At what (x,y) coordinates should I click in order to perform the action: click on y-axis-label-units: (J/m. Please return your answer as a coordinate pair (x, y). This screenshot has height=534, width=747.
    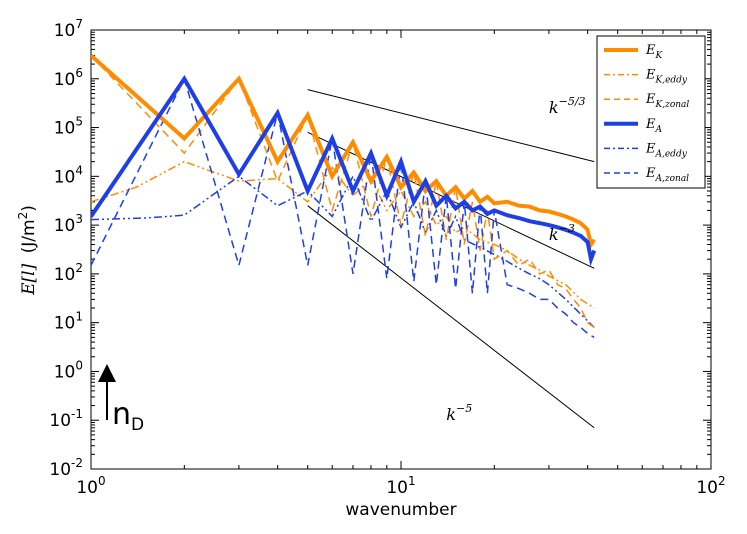
    Looking at the image, I should click on (29, 236).